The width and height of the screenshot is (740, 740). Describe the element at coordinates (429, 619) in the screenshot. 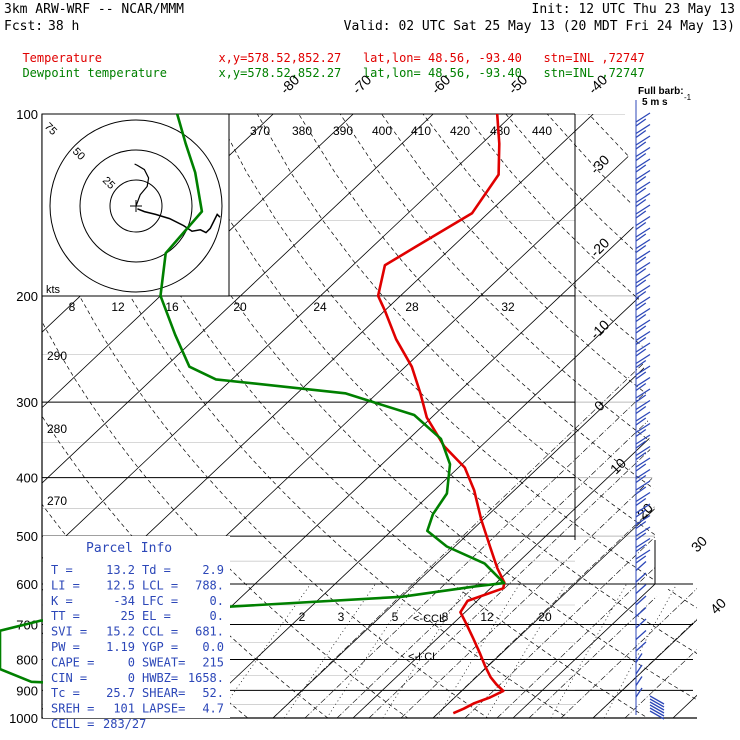

I see `ccl-marker: <-CCL` at that location.